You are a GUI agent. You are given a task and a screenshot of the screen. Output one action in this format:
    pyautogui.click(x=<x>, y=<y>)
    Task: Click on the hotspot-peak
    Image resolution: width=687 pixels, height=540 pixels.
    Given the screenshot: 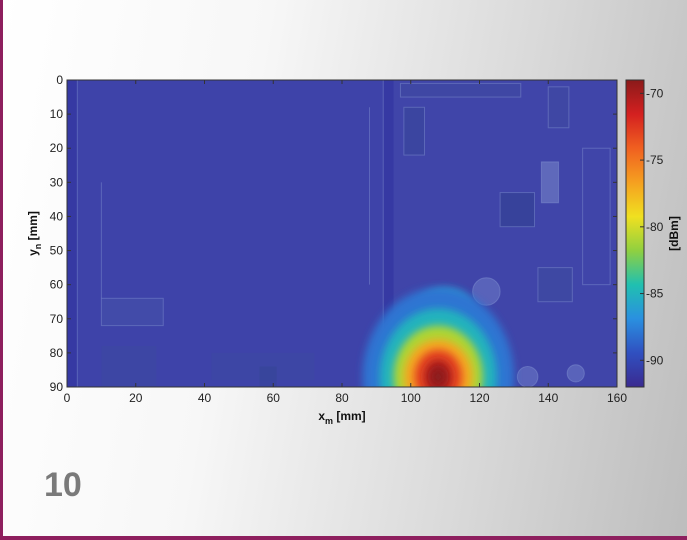 What is the action you would take?
    pyautogui.click(x=438, y=377)
    